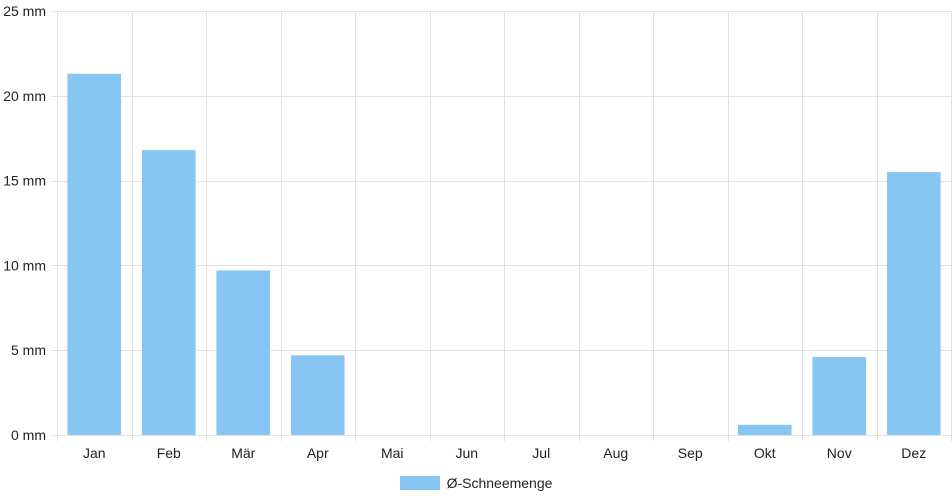 The height and width of the screenshot is (500, 952). I want to click on x-tick-label: Aug, so click(615, 453).